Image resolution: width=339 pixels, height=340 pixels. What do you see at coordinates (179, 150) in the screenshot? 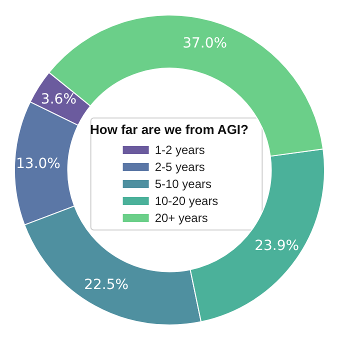
I see `legend-label: 1-2 years` at bounding box center [179, 150].